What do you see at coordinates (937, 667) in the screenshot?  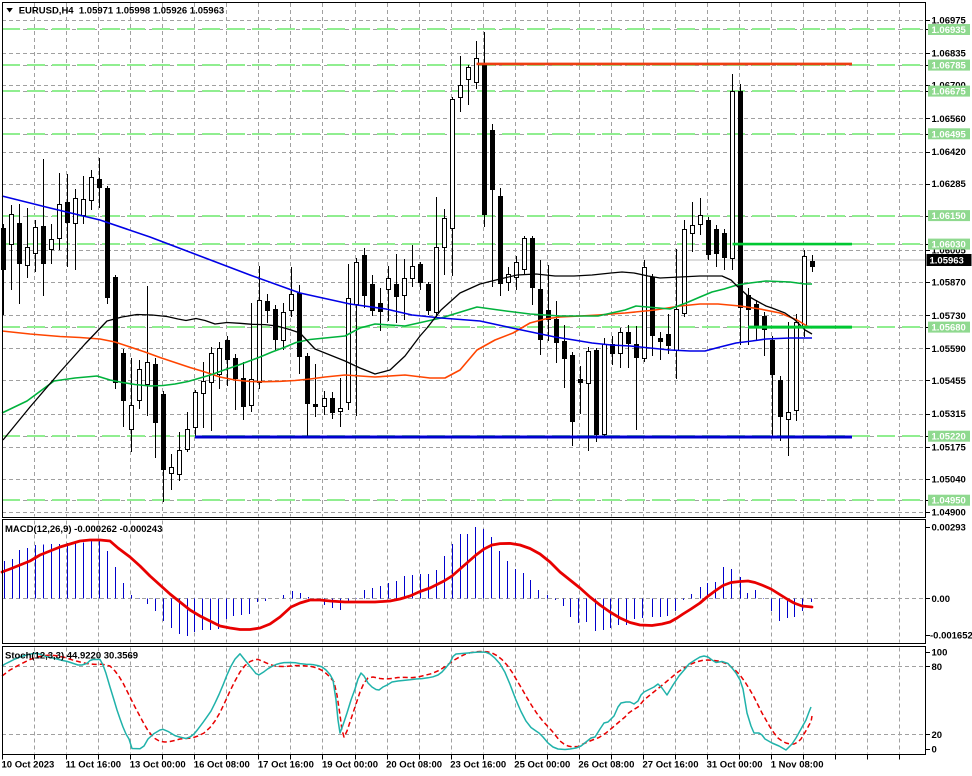 I see `svg-text: 80` at bounding box center [937, 667].